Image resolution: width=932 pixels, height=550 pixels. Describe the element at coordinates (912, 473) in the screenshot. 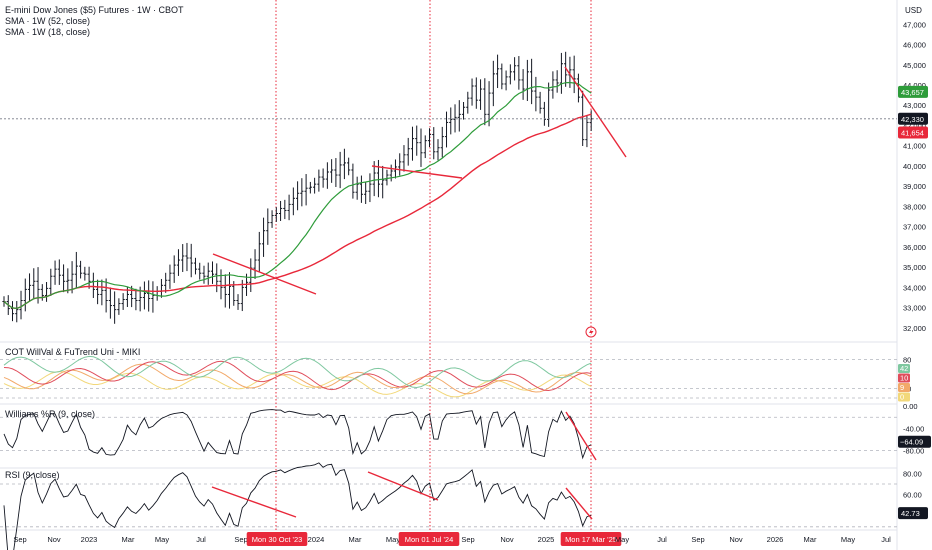

I see `rsi-tick-label: 80.00` at that location.